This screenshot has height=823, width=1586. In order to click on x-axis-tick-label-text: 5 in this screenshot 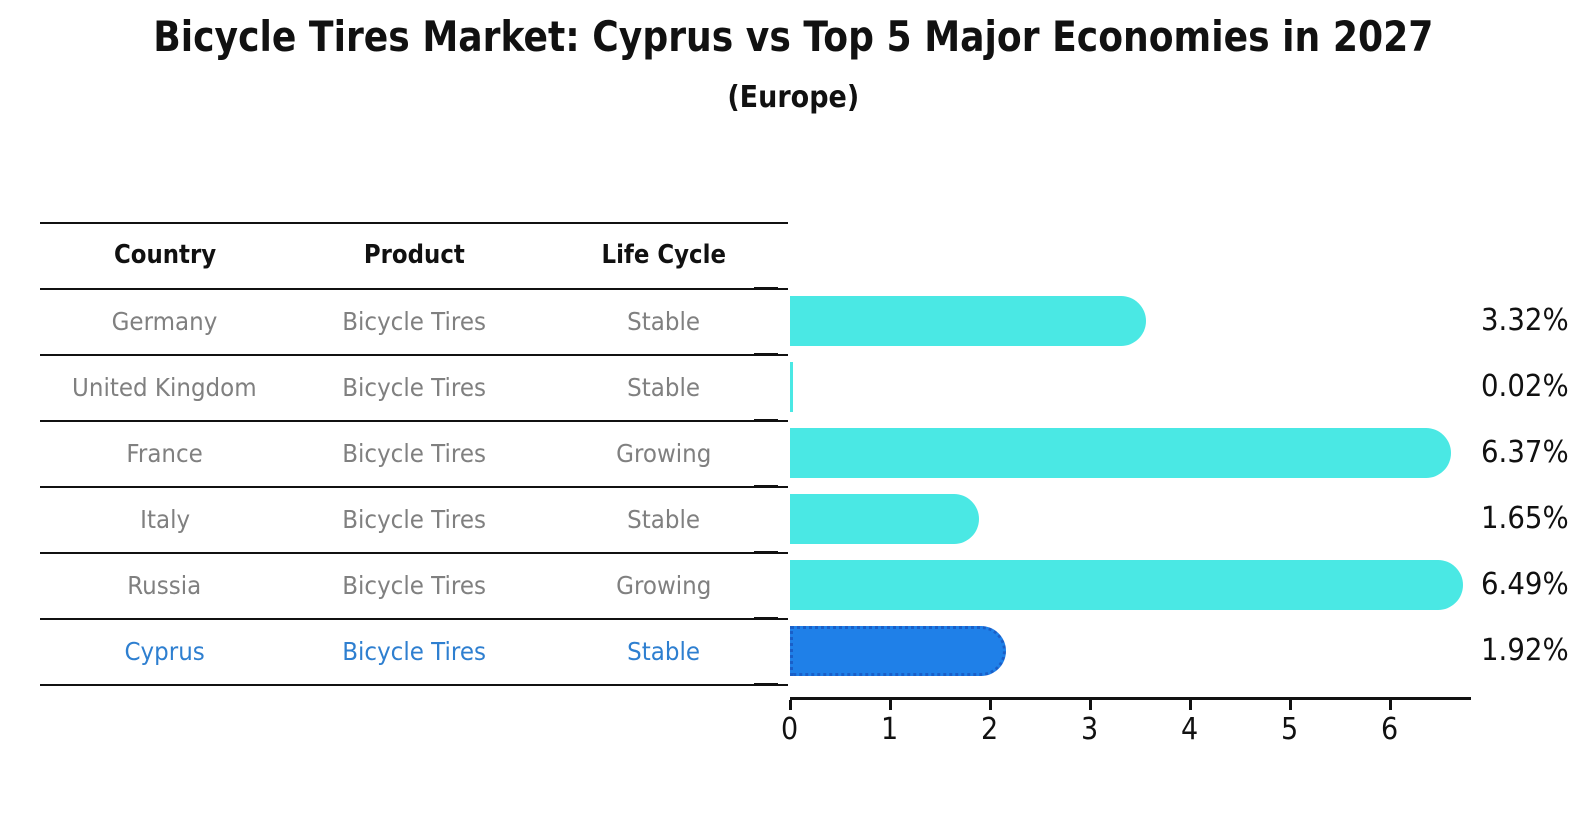, I will do `click(1290, 729)`.